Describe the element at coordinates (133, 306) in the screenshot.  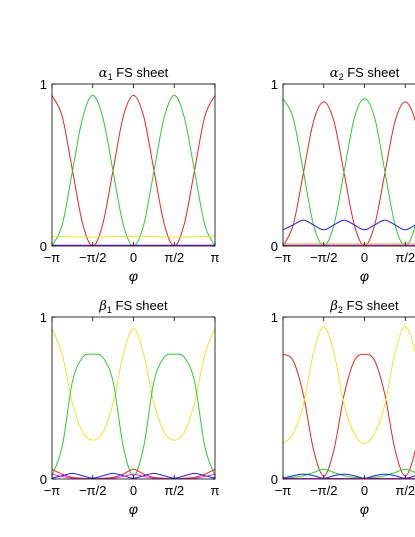
I see `panel-title: β1 FS sheet` at that location.